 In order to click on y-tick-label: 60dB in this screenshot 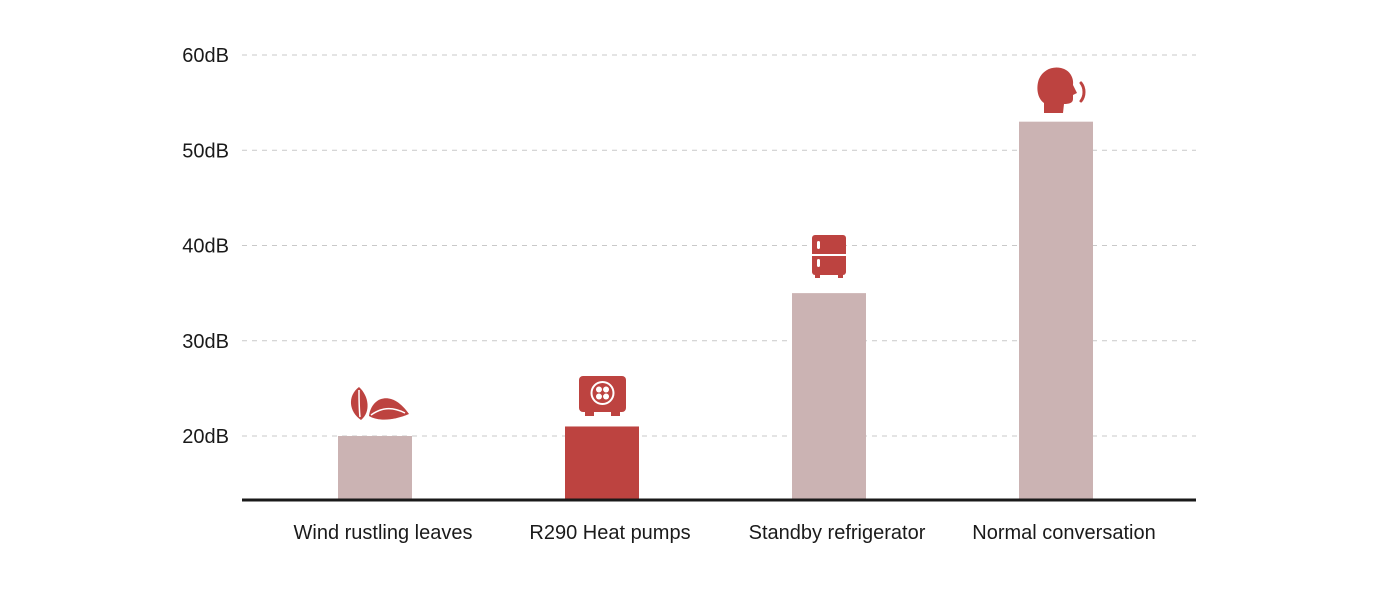, I will do `click(205, 56)`.